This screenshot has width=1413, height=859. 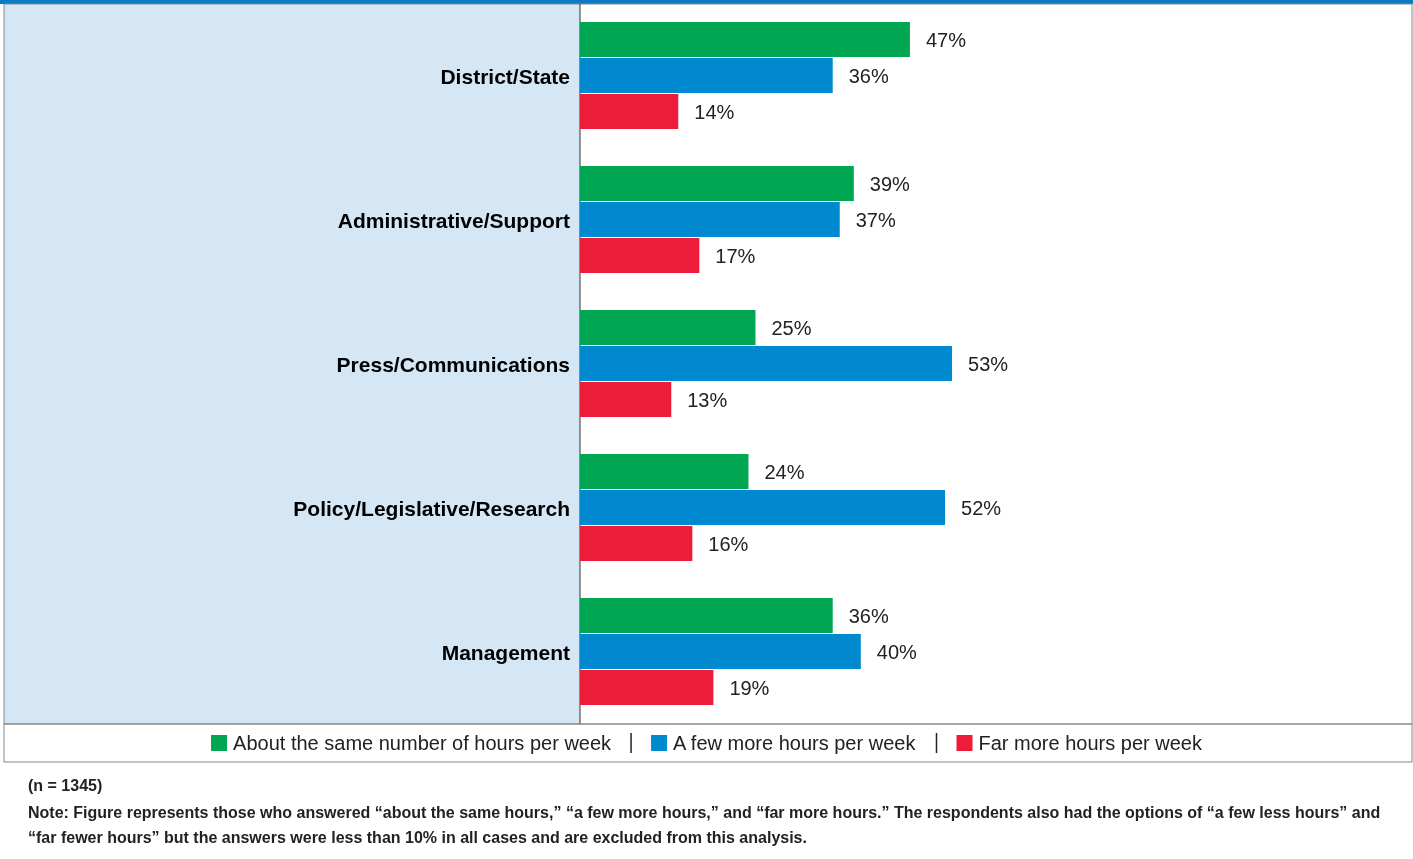 What do you see at coordinates (453, 364) in the screenshot?
I see `y-tick-label: Press/Communications` at bounding box center [453, 364].